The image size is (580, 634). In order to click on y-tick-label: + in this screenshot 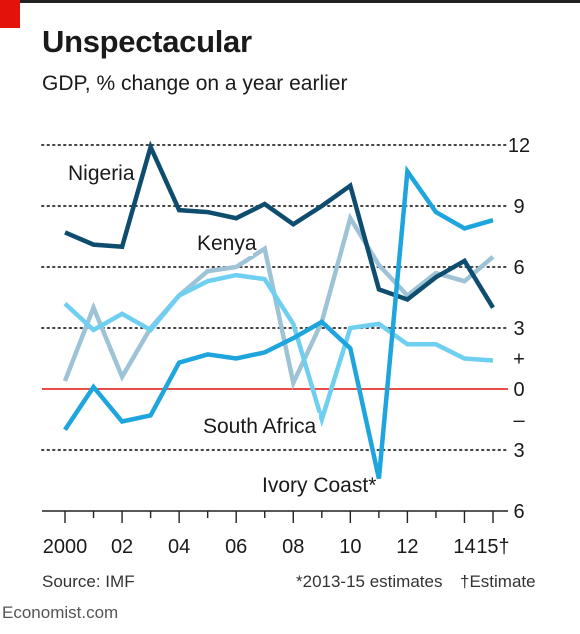, I will do `click(519, 360)`.